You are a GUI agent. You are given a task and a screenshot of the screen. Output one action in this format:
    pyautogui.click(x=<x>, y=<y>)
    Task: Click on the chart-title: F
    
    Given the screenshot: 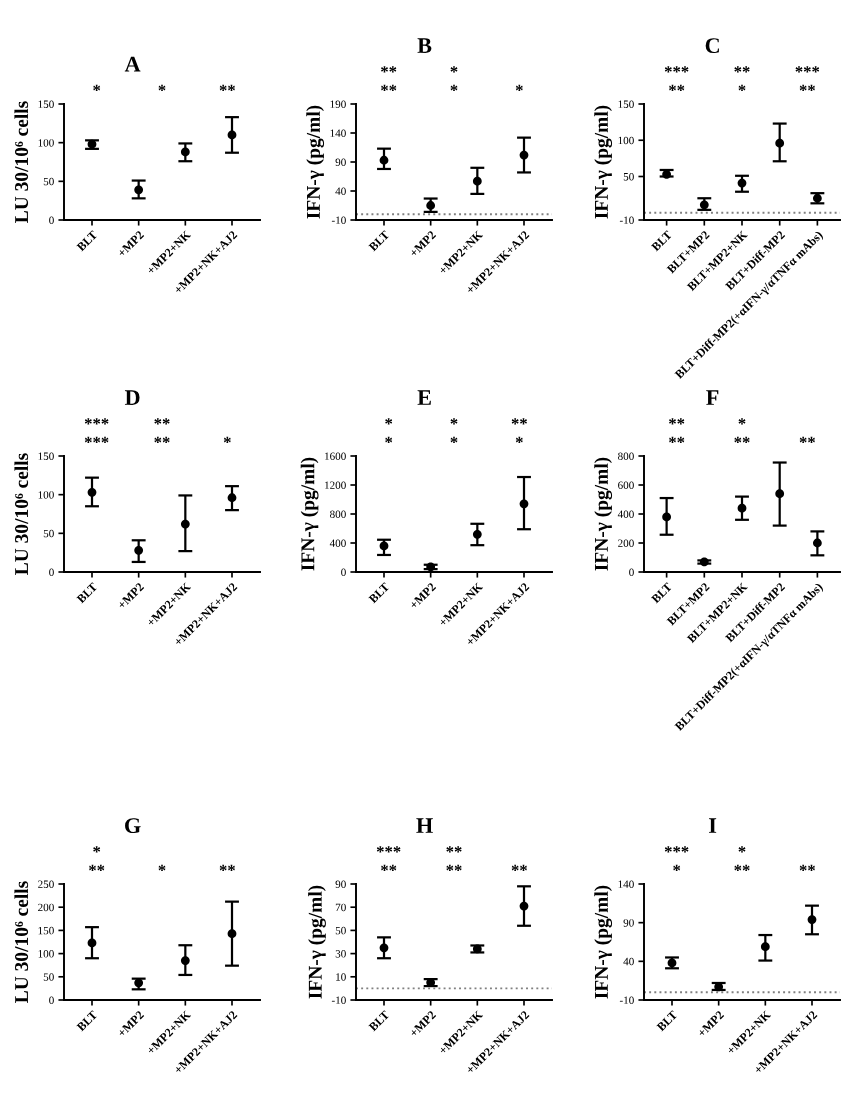 What is the action you would take?
    pyautogui.click(x=712, y=397)
    